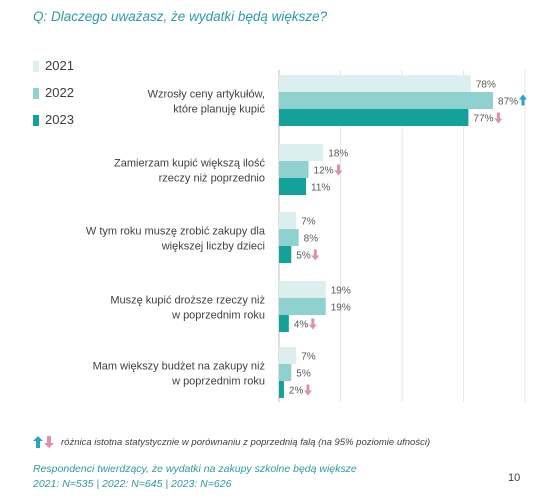 This screenshot has height=500, width=547. What do you see at coordinates (523, 100) in the screenshot?
I see `arrow-up-icon` at bounding box center [523, 100].